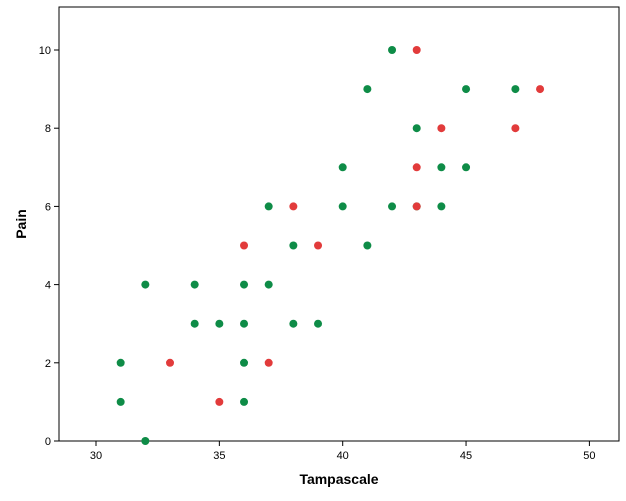  Describe the element at coordinates (48, 364) in the screenshot. I see `y-tick-label: 2` at that location.